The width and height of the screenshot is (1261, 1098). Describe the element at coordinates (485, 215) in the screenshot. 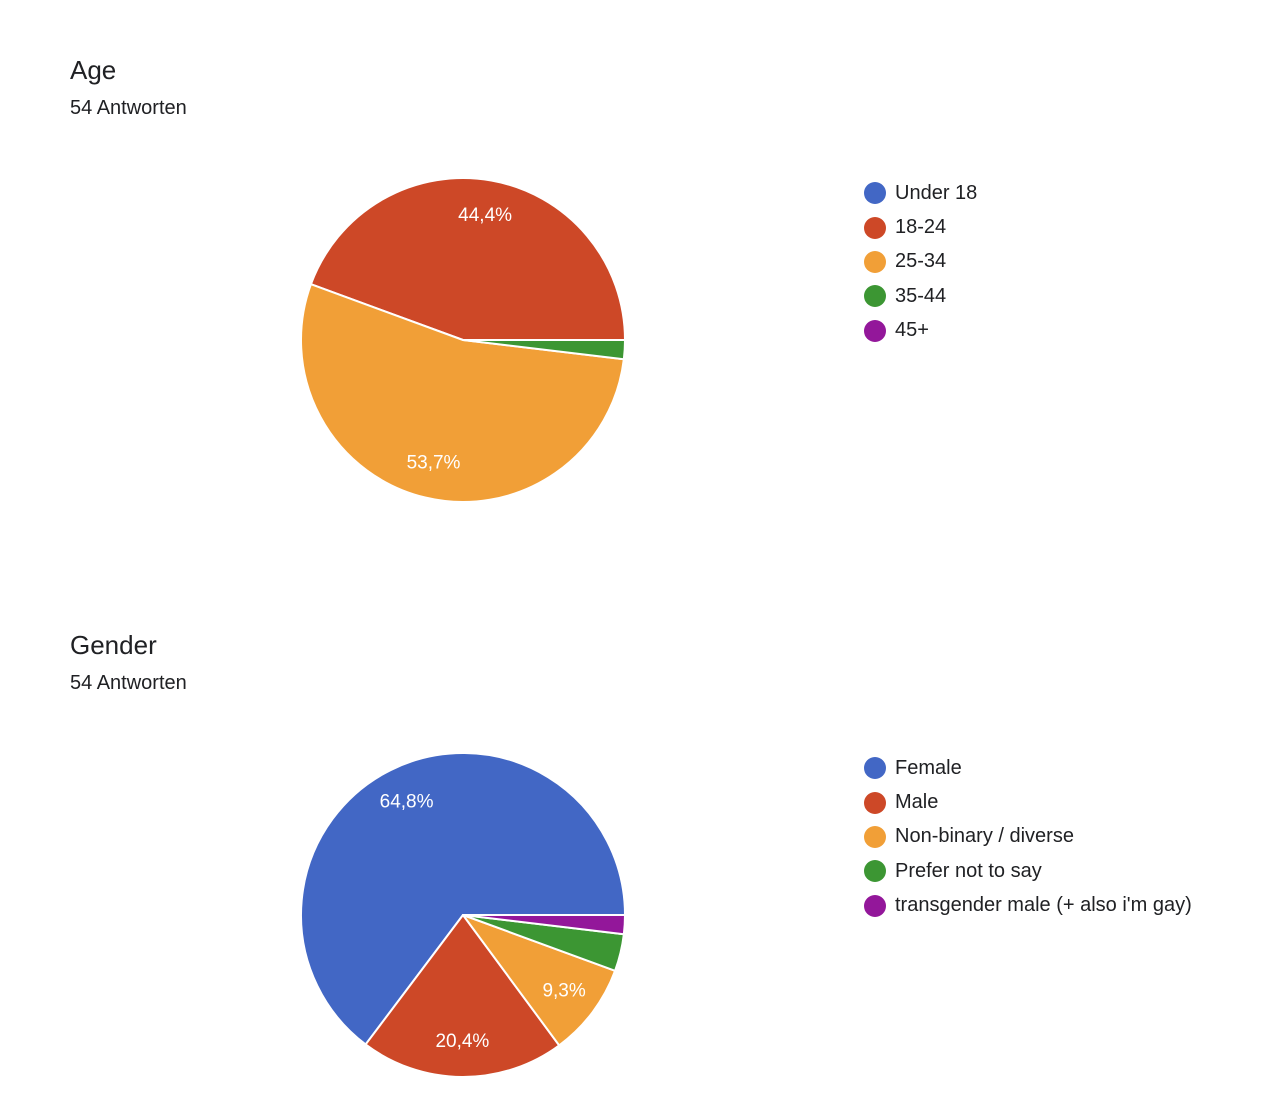

I see `slice-label-18-24: 44,4%` at that location.